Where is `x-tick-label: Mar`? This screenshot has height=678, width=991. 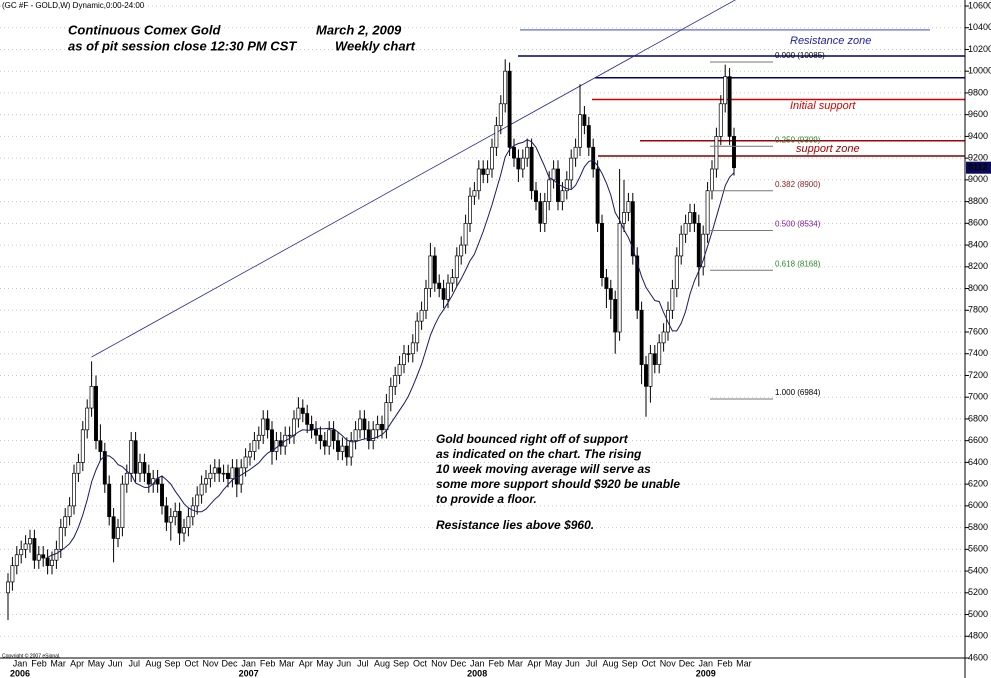 x-tick-label: Mar is located at coordinates (744, 663).